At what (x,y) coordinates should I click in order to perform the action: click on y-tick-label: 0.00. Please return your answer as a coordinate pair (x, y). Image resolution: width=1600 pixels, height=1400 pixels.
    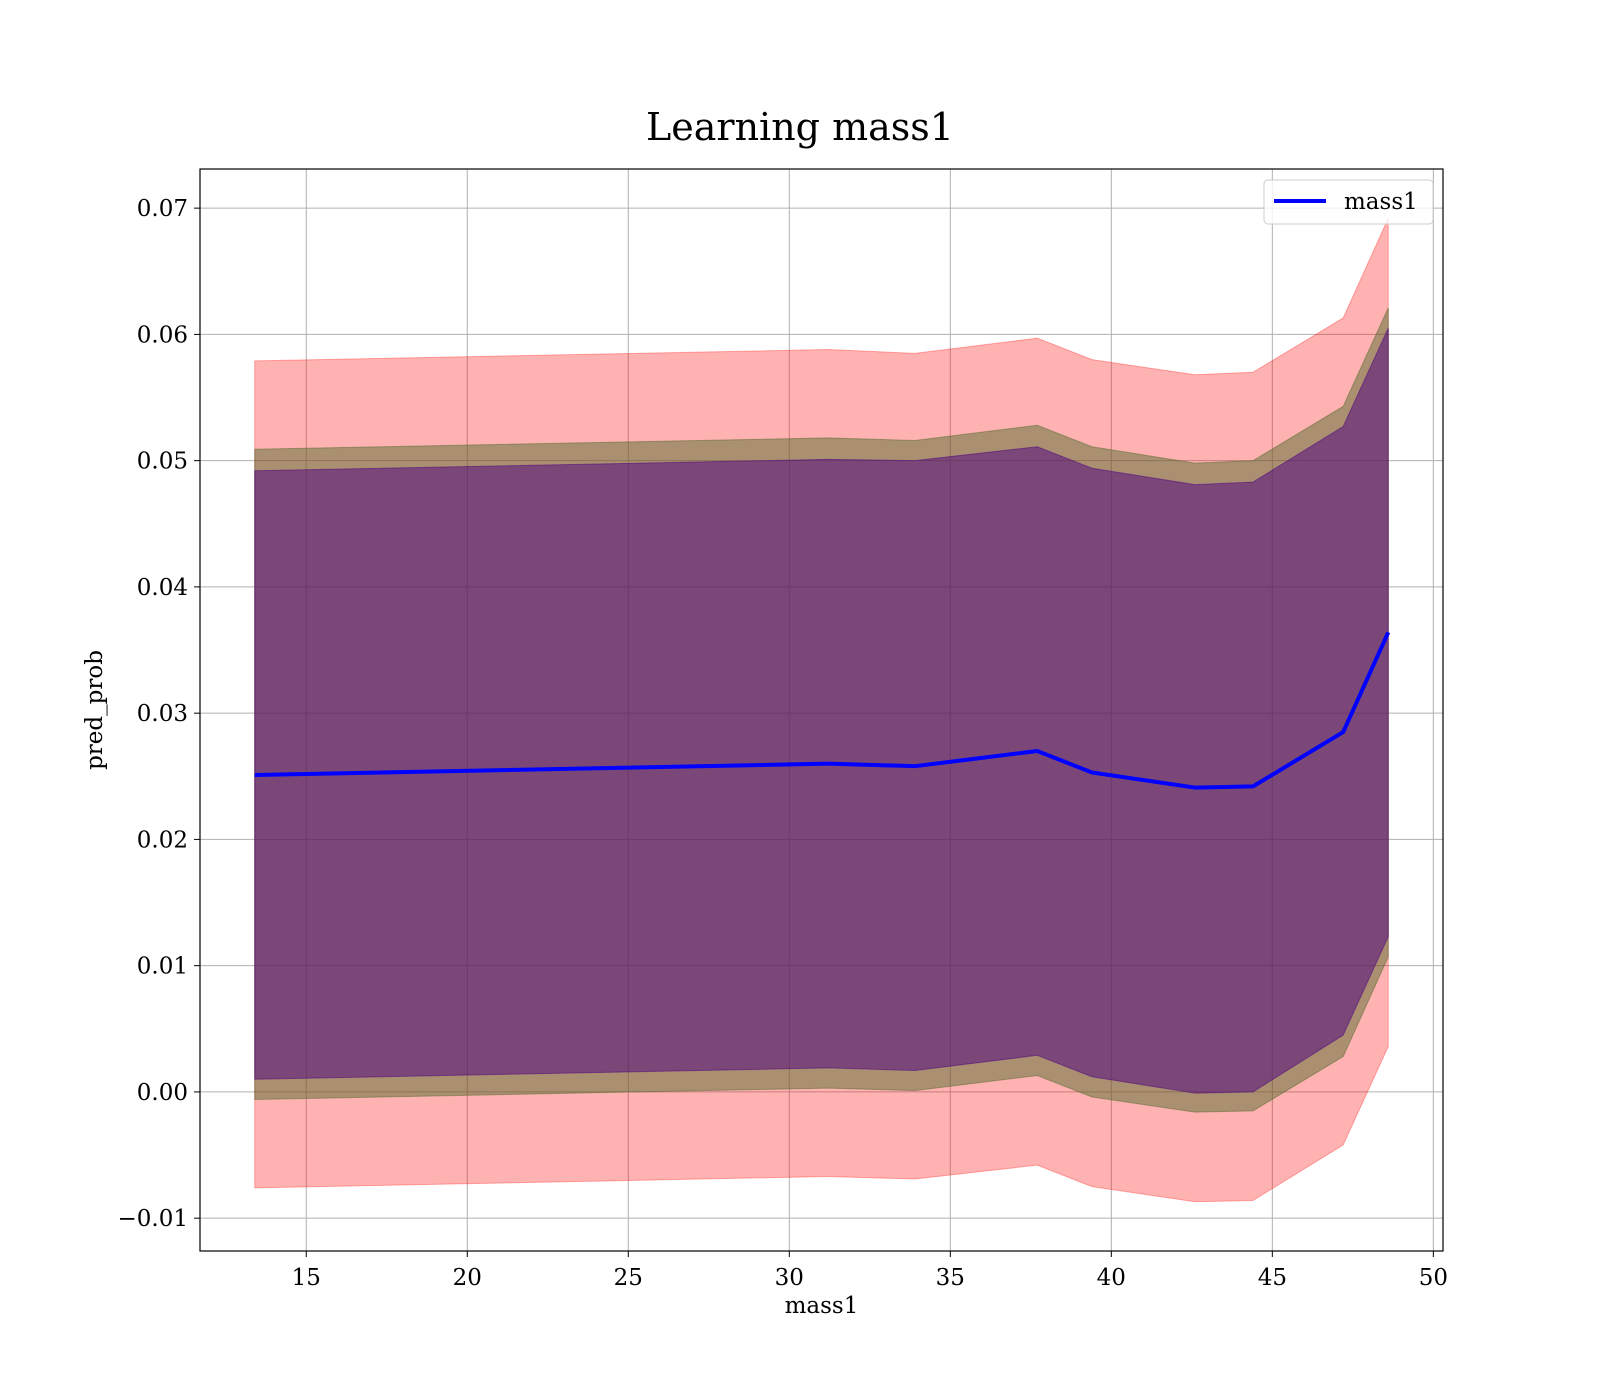
    Looking at the image, I should click on (162, 1093).